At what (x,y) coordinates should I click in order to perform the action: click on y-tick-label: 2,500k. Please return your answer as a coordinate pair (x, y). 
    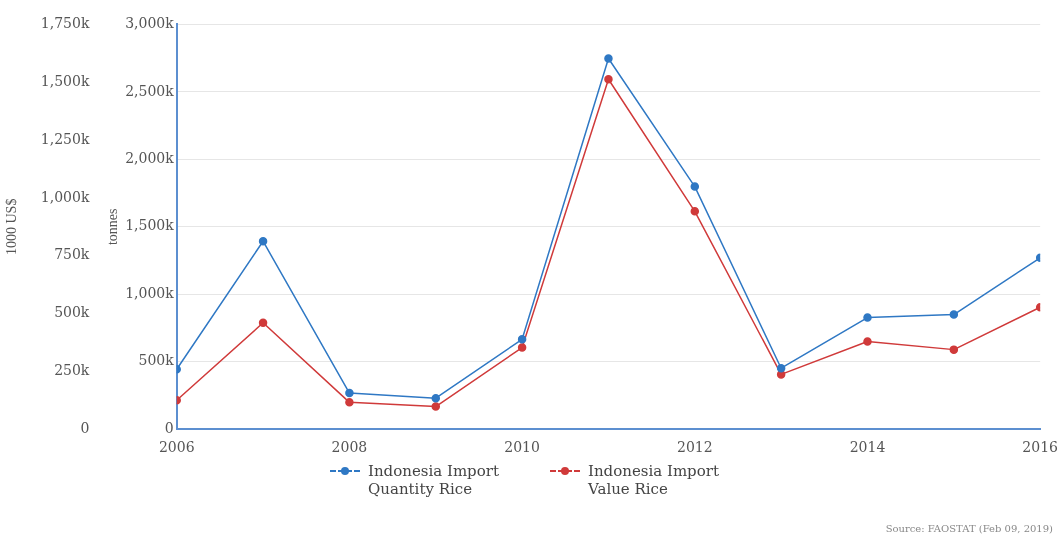
    Looking at the image, I should click on (150, 90).